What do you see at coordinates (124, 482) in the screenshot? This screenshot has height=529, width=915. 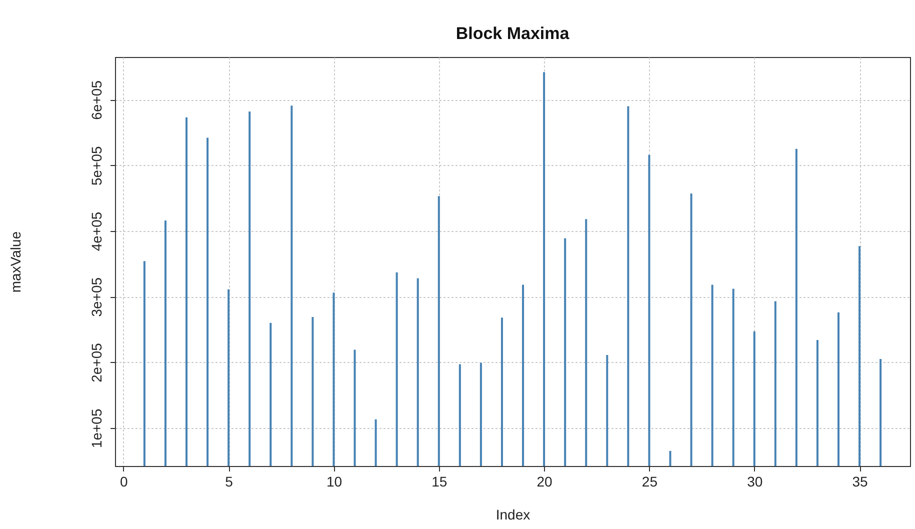 I see `x-tick-label: 0` at bounding box center [124, 482].